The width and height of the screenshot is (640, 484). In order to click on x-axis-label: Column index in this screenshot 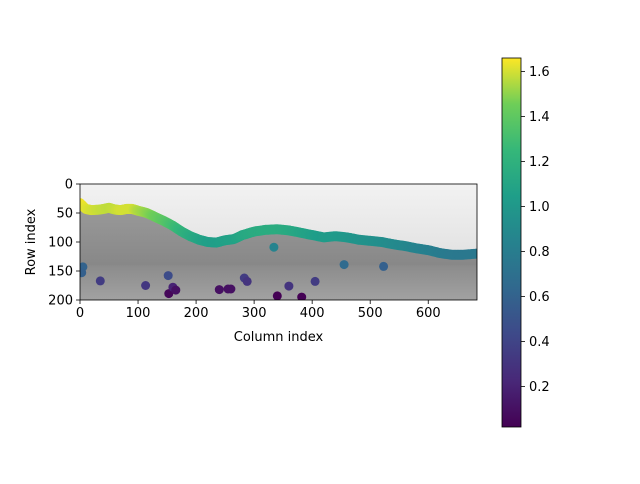, I will do `click(279, 337)`.